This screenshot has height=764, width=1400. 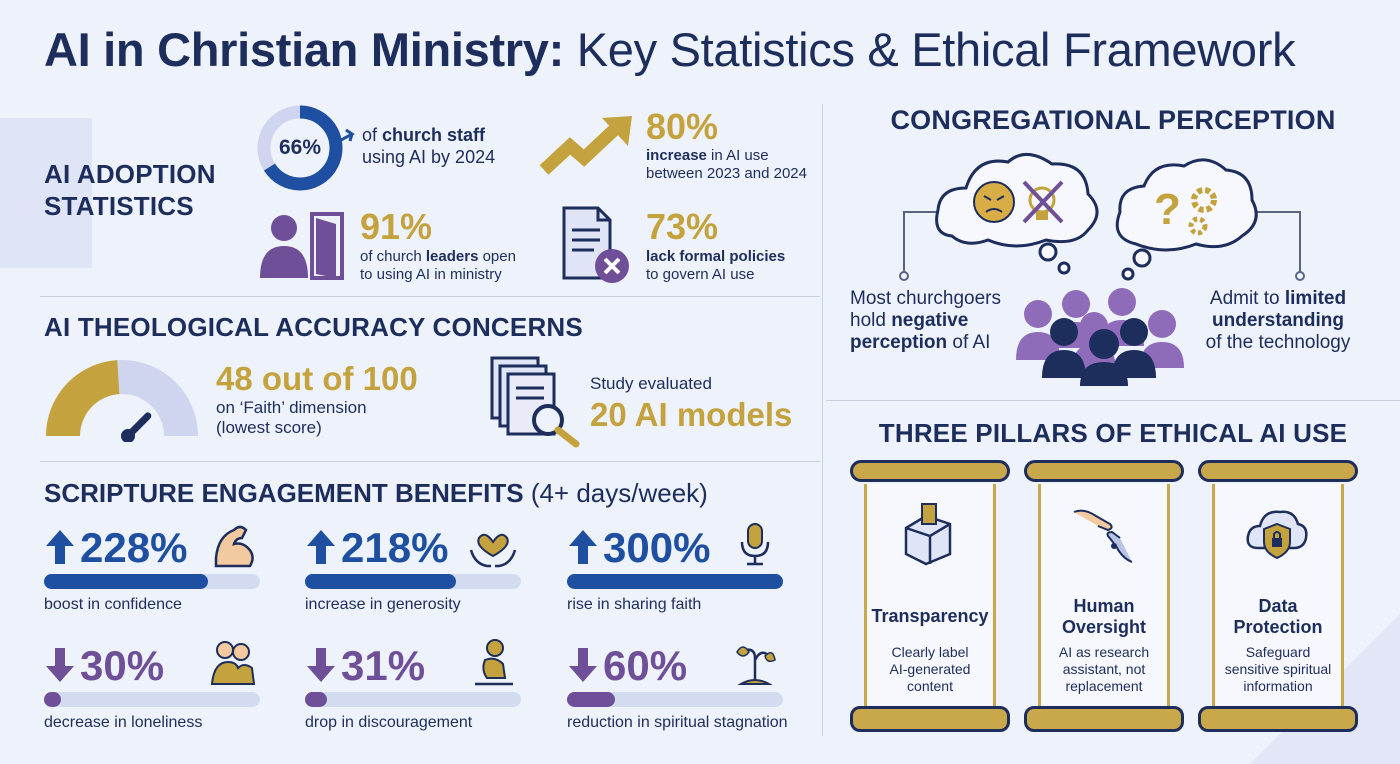 I want to click on faith-score-value: 48 out of 100, so click(x=317, y=378).